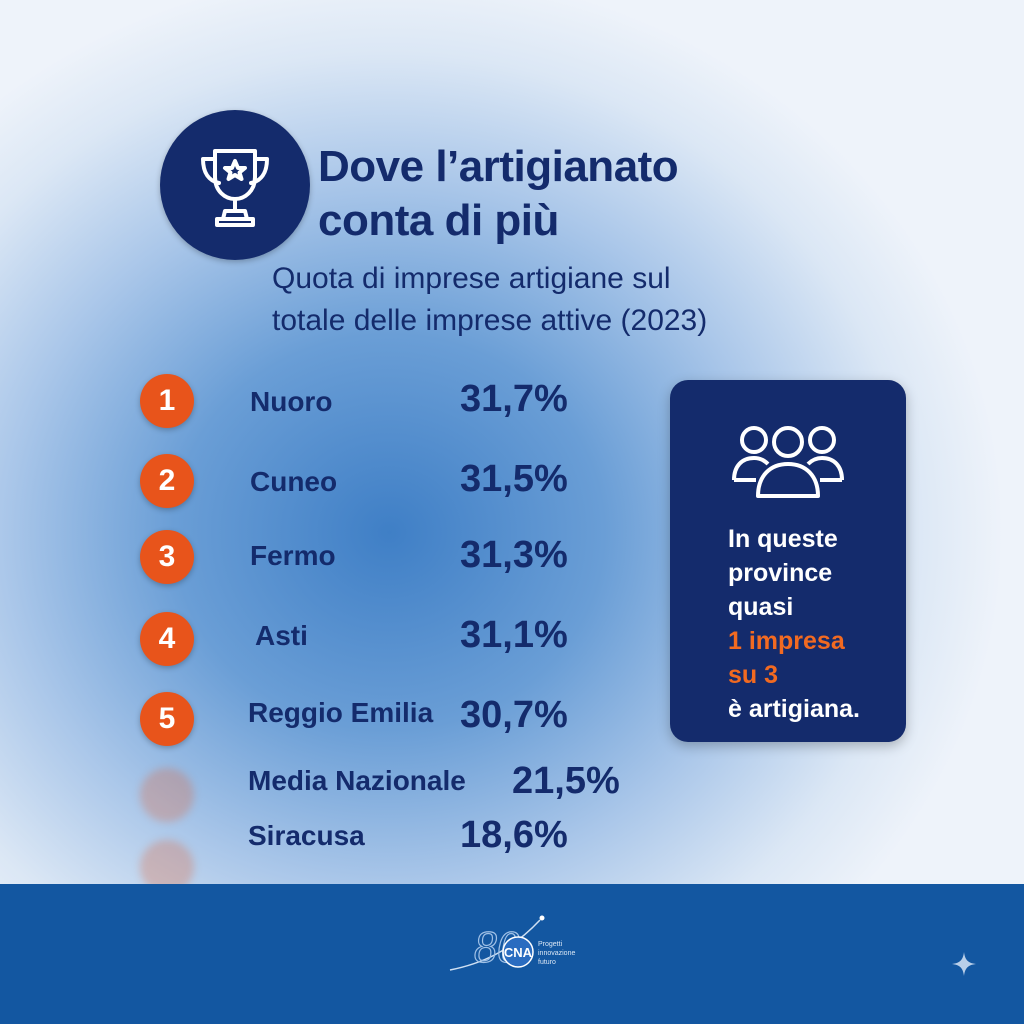  Describe the element at coordinates (490, 320) in the screenshot. I see `subtitle-line-2: totale delle imprese attive (2023)` at that location.